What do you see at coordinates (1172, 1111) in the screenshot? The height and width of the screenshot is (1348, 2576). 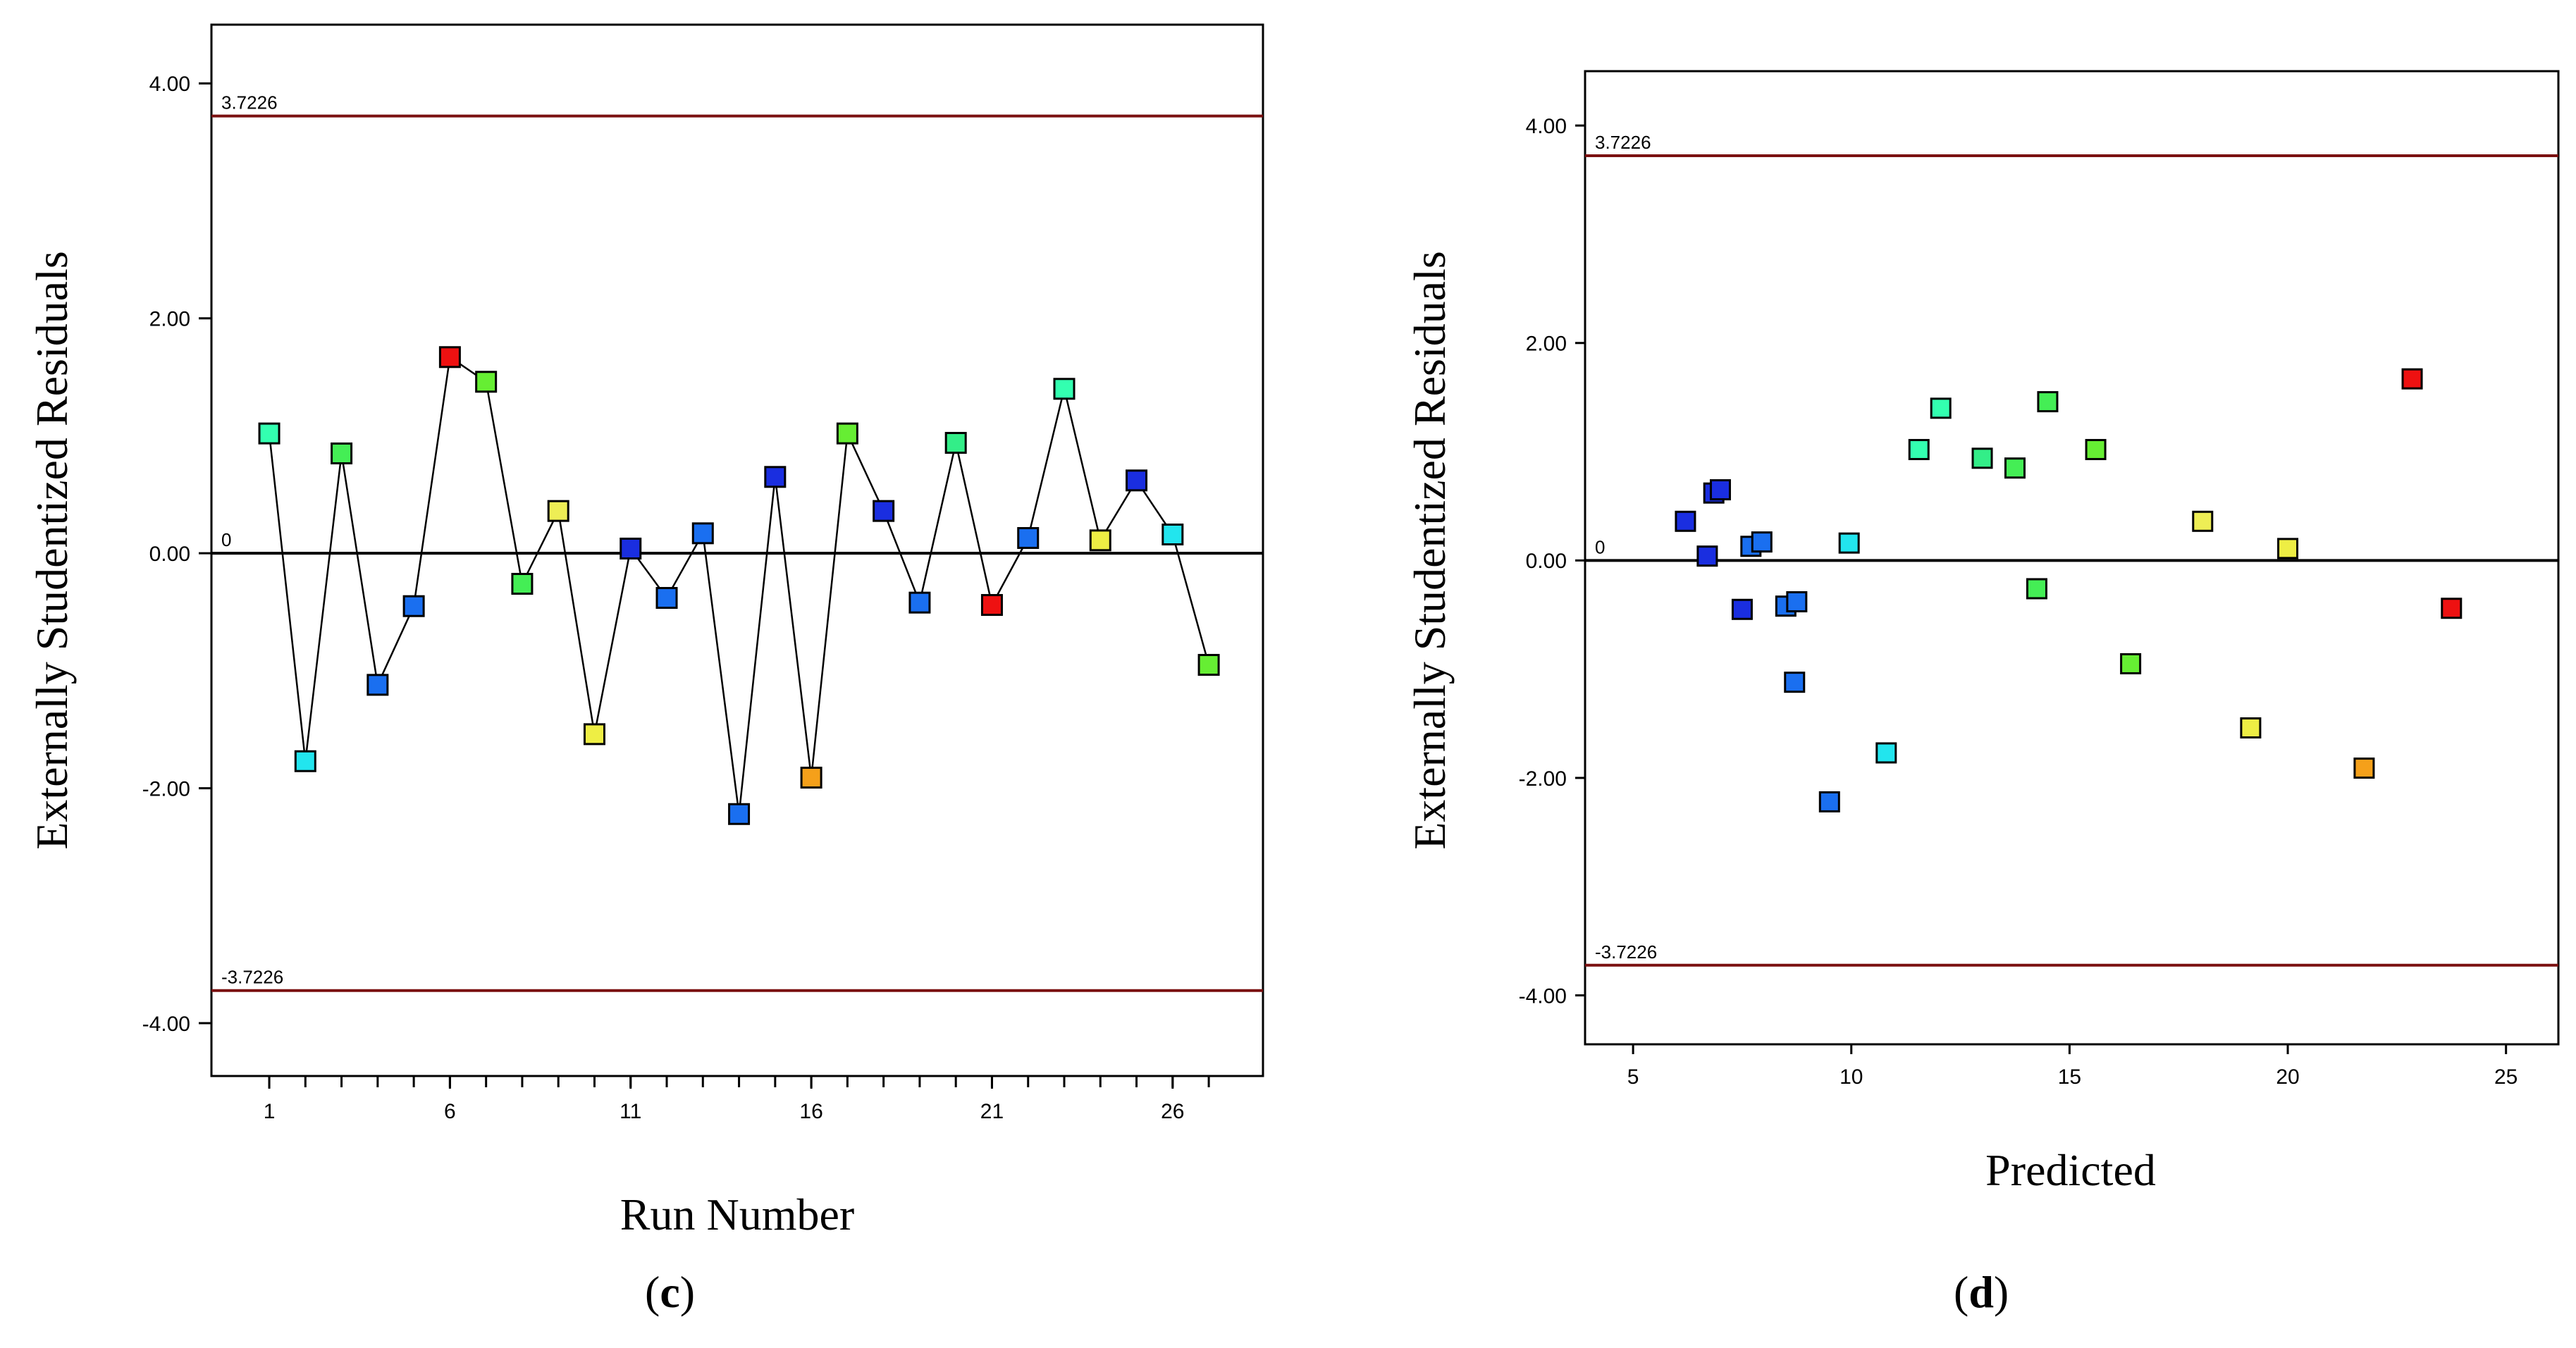 I see `x-tick-label: 26` at bounding box center [1172, 1111].